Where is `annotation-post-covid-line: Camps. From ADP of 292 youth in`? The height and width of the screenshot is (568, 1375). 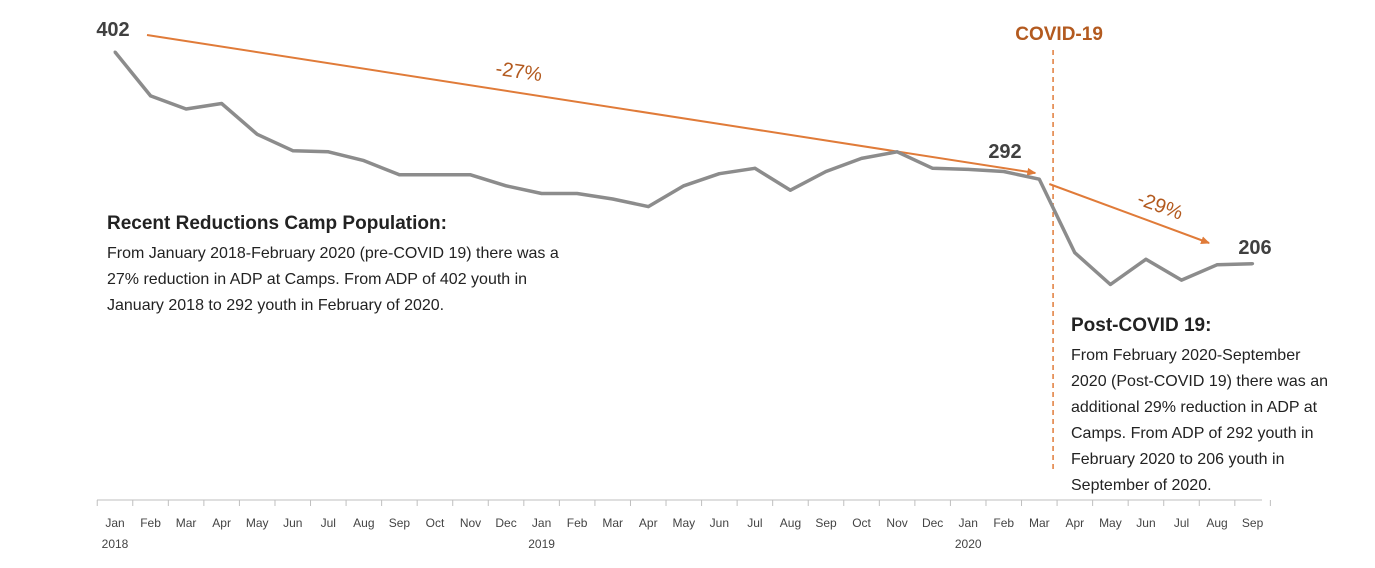
annotation-post-covid-line: Camps. From ADP of 292 youth in is located at coordinates (1192, 433).